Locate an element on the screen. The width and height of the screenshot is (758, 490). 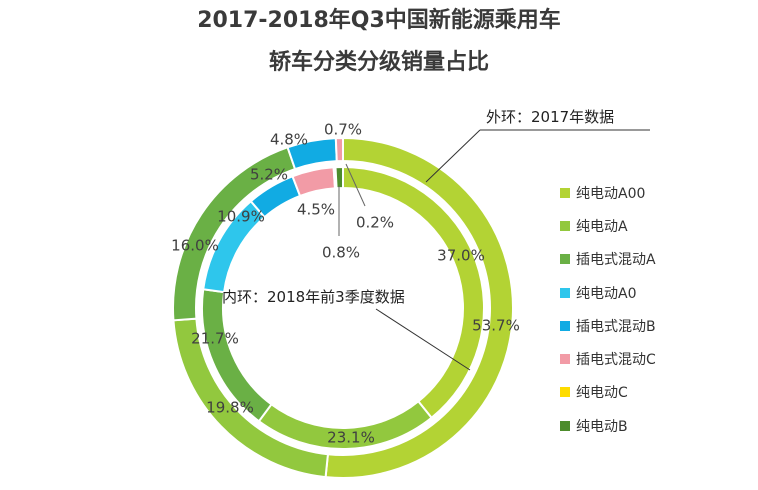
legend-label: 插电式混动B is located at coordinates (616, 326).